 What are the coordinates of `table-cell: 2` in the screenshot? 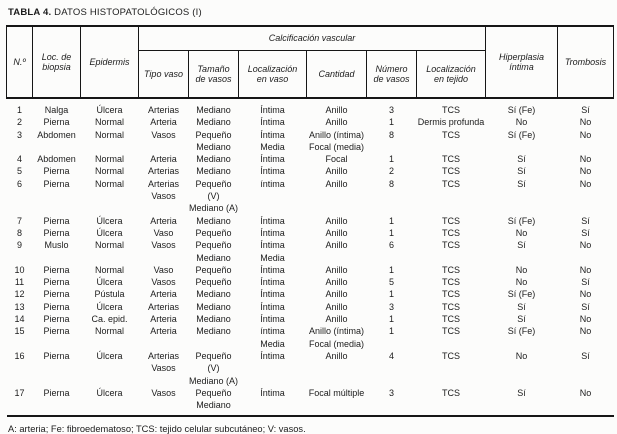 It's located at (391, 171).